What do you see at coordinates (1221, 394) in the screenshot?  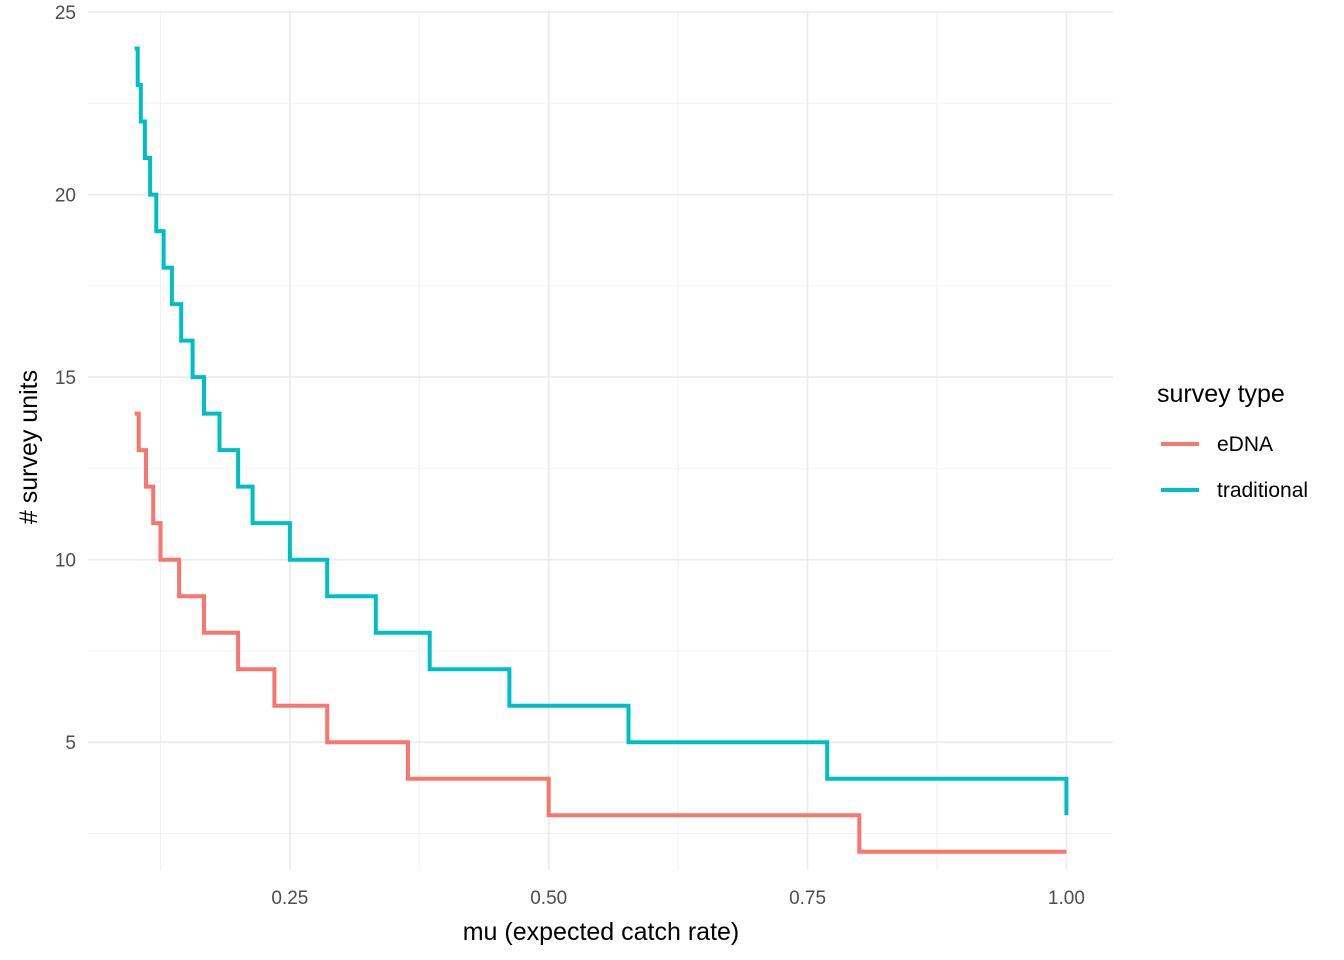 I see `legend-title: survey type` at bounding box center [1221, 394].